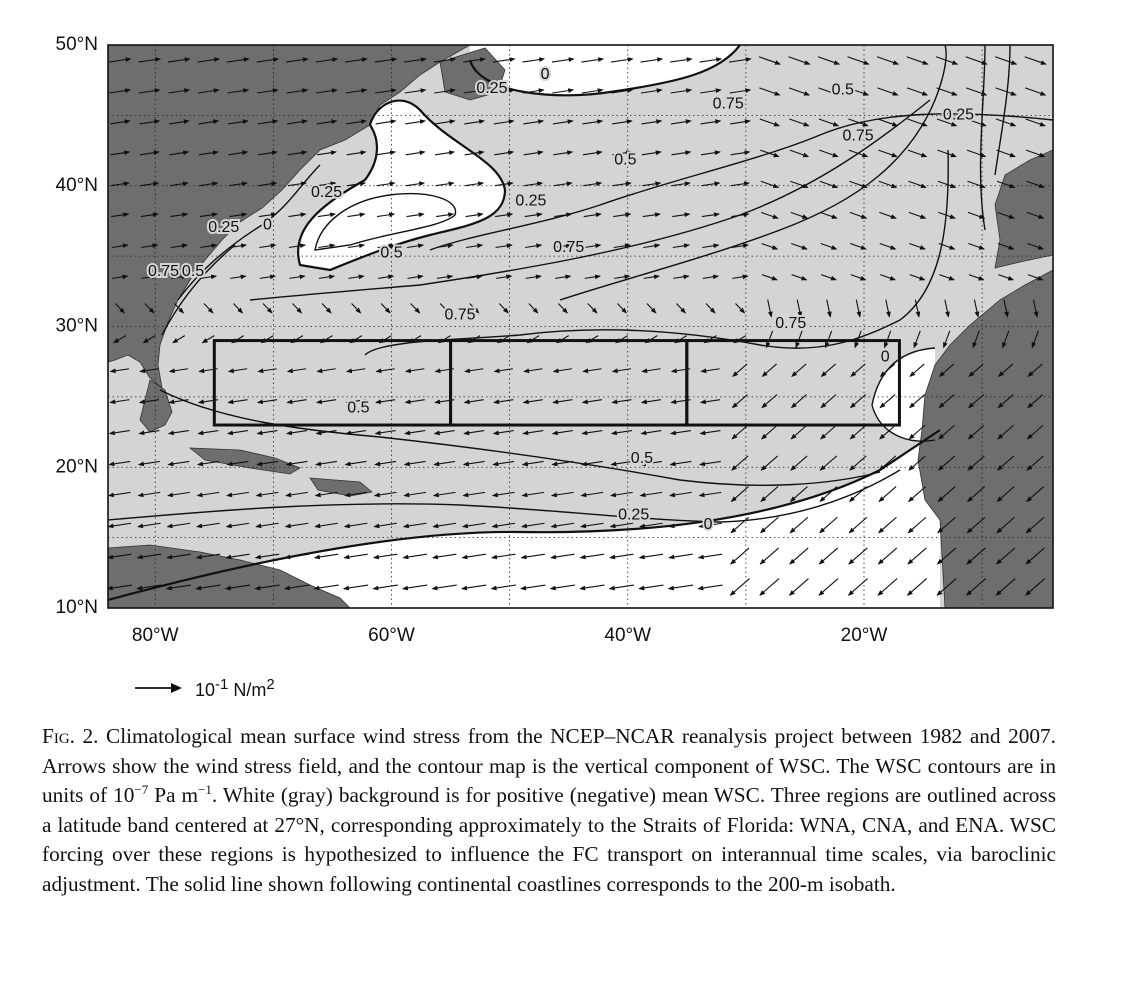 The height and width of the screenshot is (988, 1126). I want to click on contour-label-halo: 0, so click(267, 224).